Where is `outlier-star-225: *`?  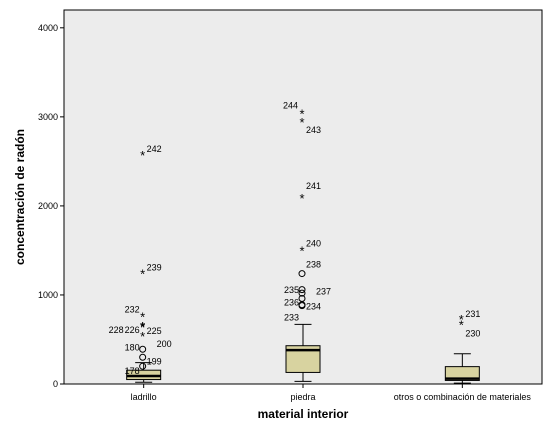 outlier-star-225: * is located at coordinates (142, 327).